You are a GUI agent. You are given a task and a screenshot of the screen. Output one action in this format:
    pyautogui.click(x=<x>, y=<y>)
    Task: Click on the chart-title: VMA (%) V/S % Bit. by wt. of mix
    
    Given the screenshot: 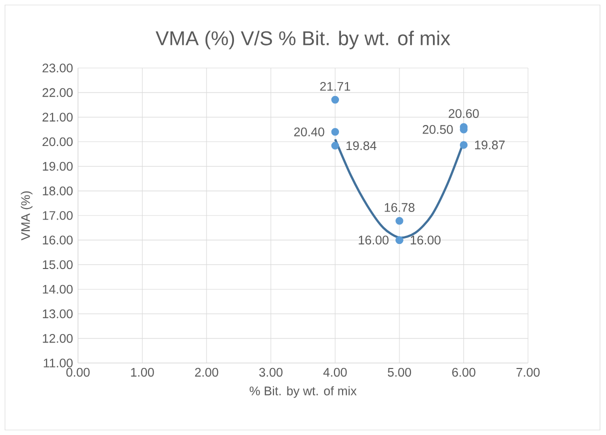 What is the action you would take?
    pyautogui.click(x=303, y=40)
    